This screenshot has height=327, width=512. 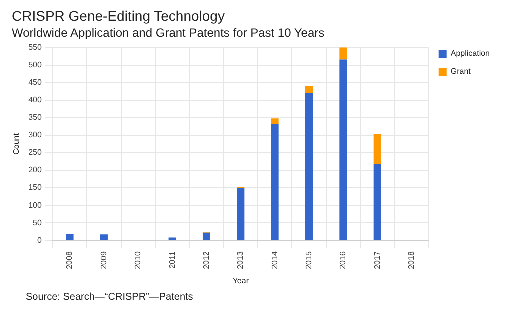 I want to click on x-tick-label: 2010, so click(x=138, y=260).